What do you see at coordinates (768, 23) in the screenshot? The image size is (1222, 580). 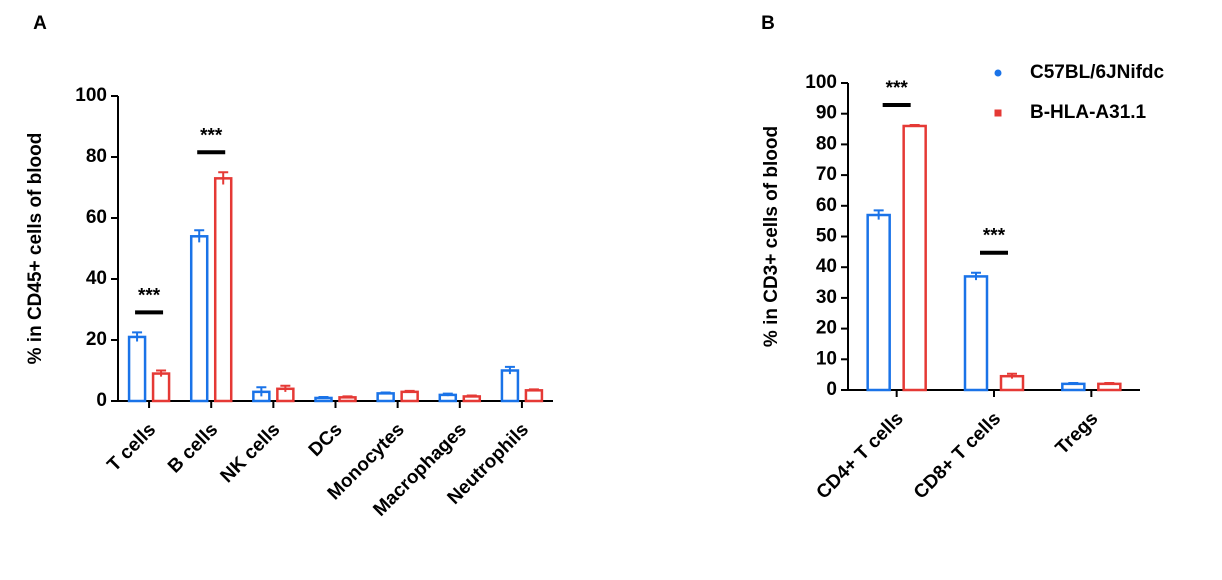 I see `panel-label: B` at bounding box center [768, 23].